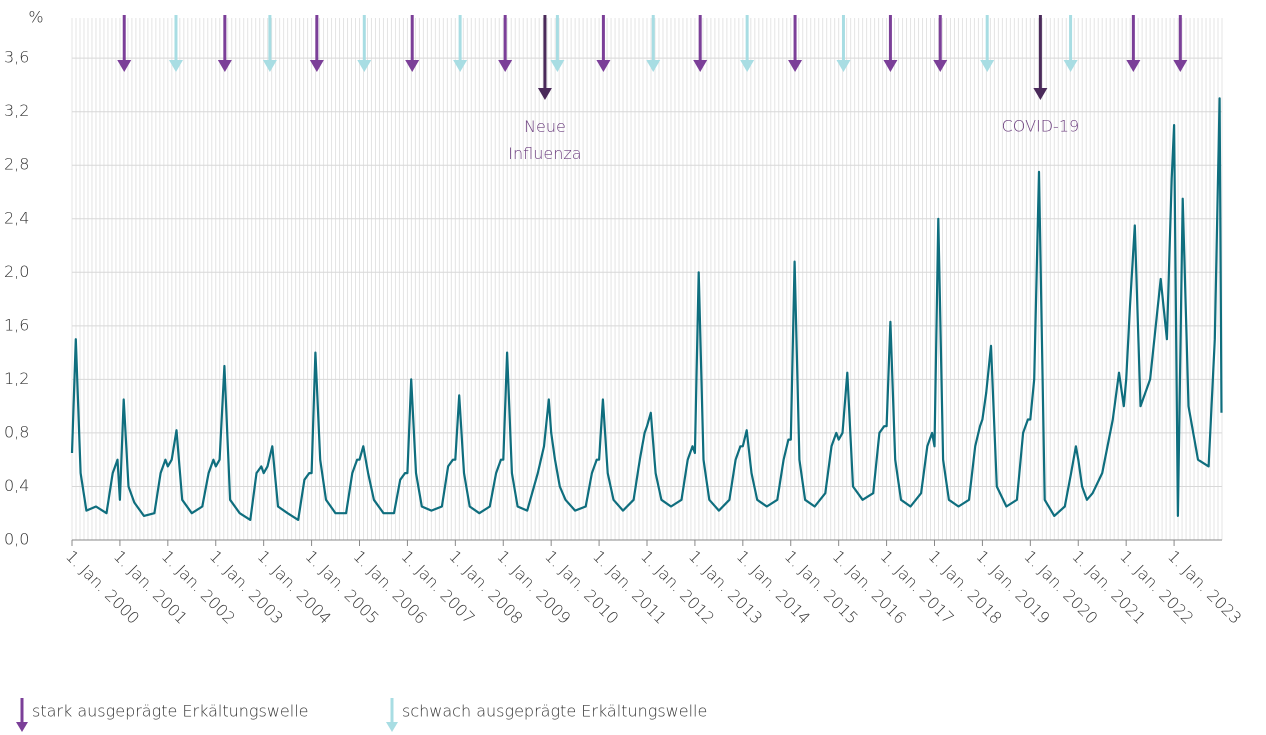 The width and height of the screenshot is (1266, 735). What do you see at coordinates (16, 57) in the screenshot?
I see `y-tick-label: 3,6` at bounding box center [16, 57].